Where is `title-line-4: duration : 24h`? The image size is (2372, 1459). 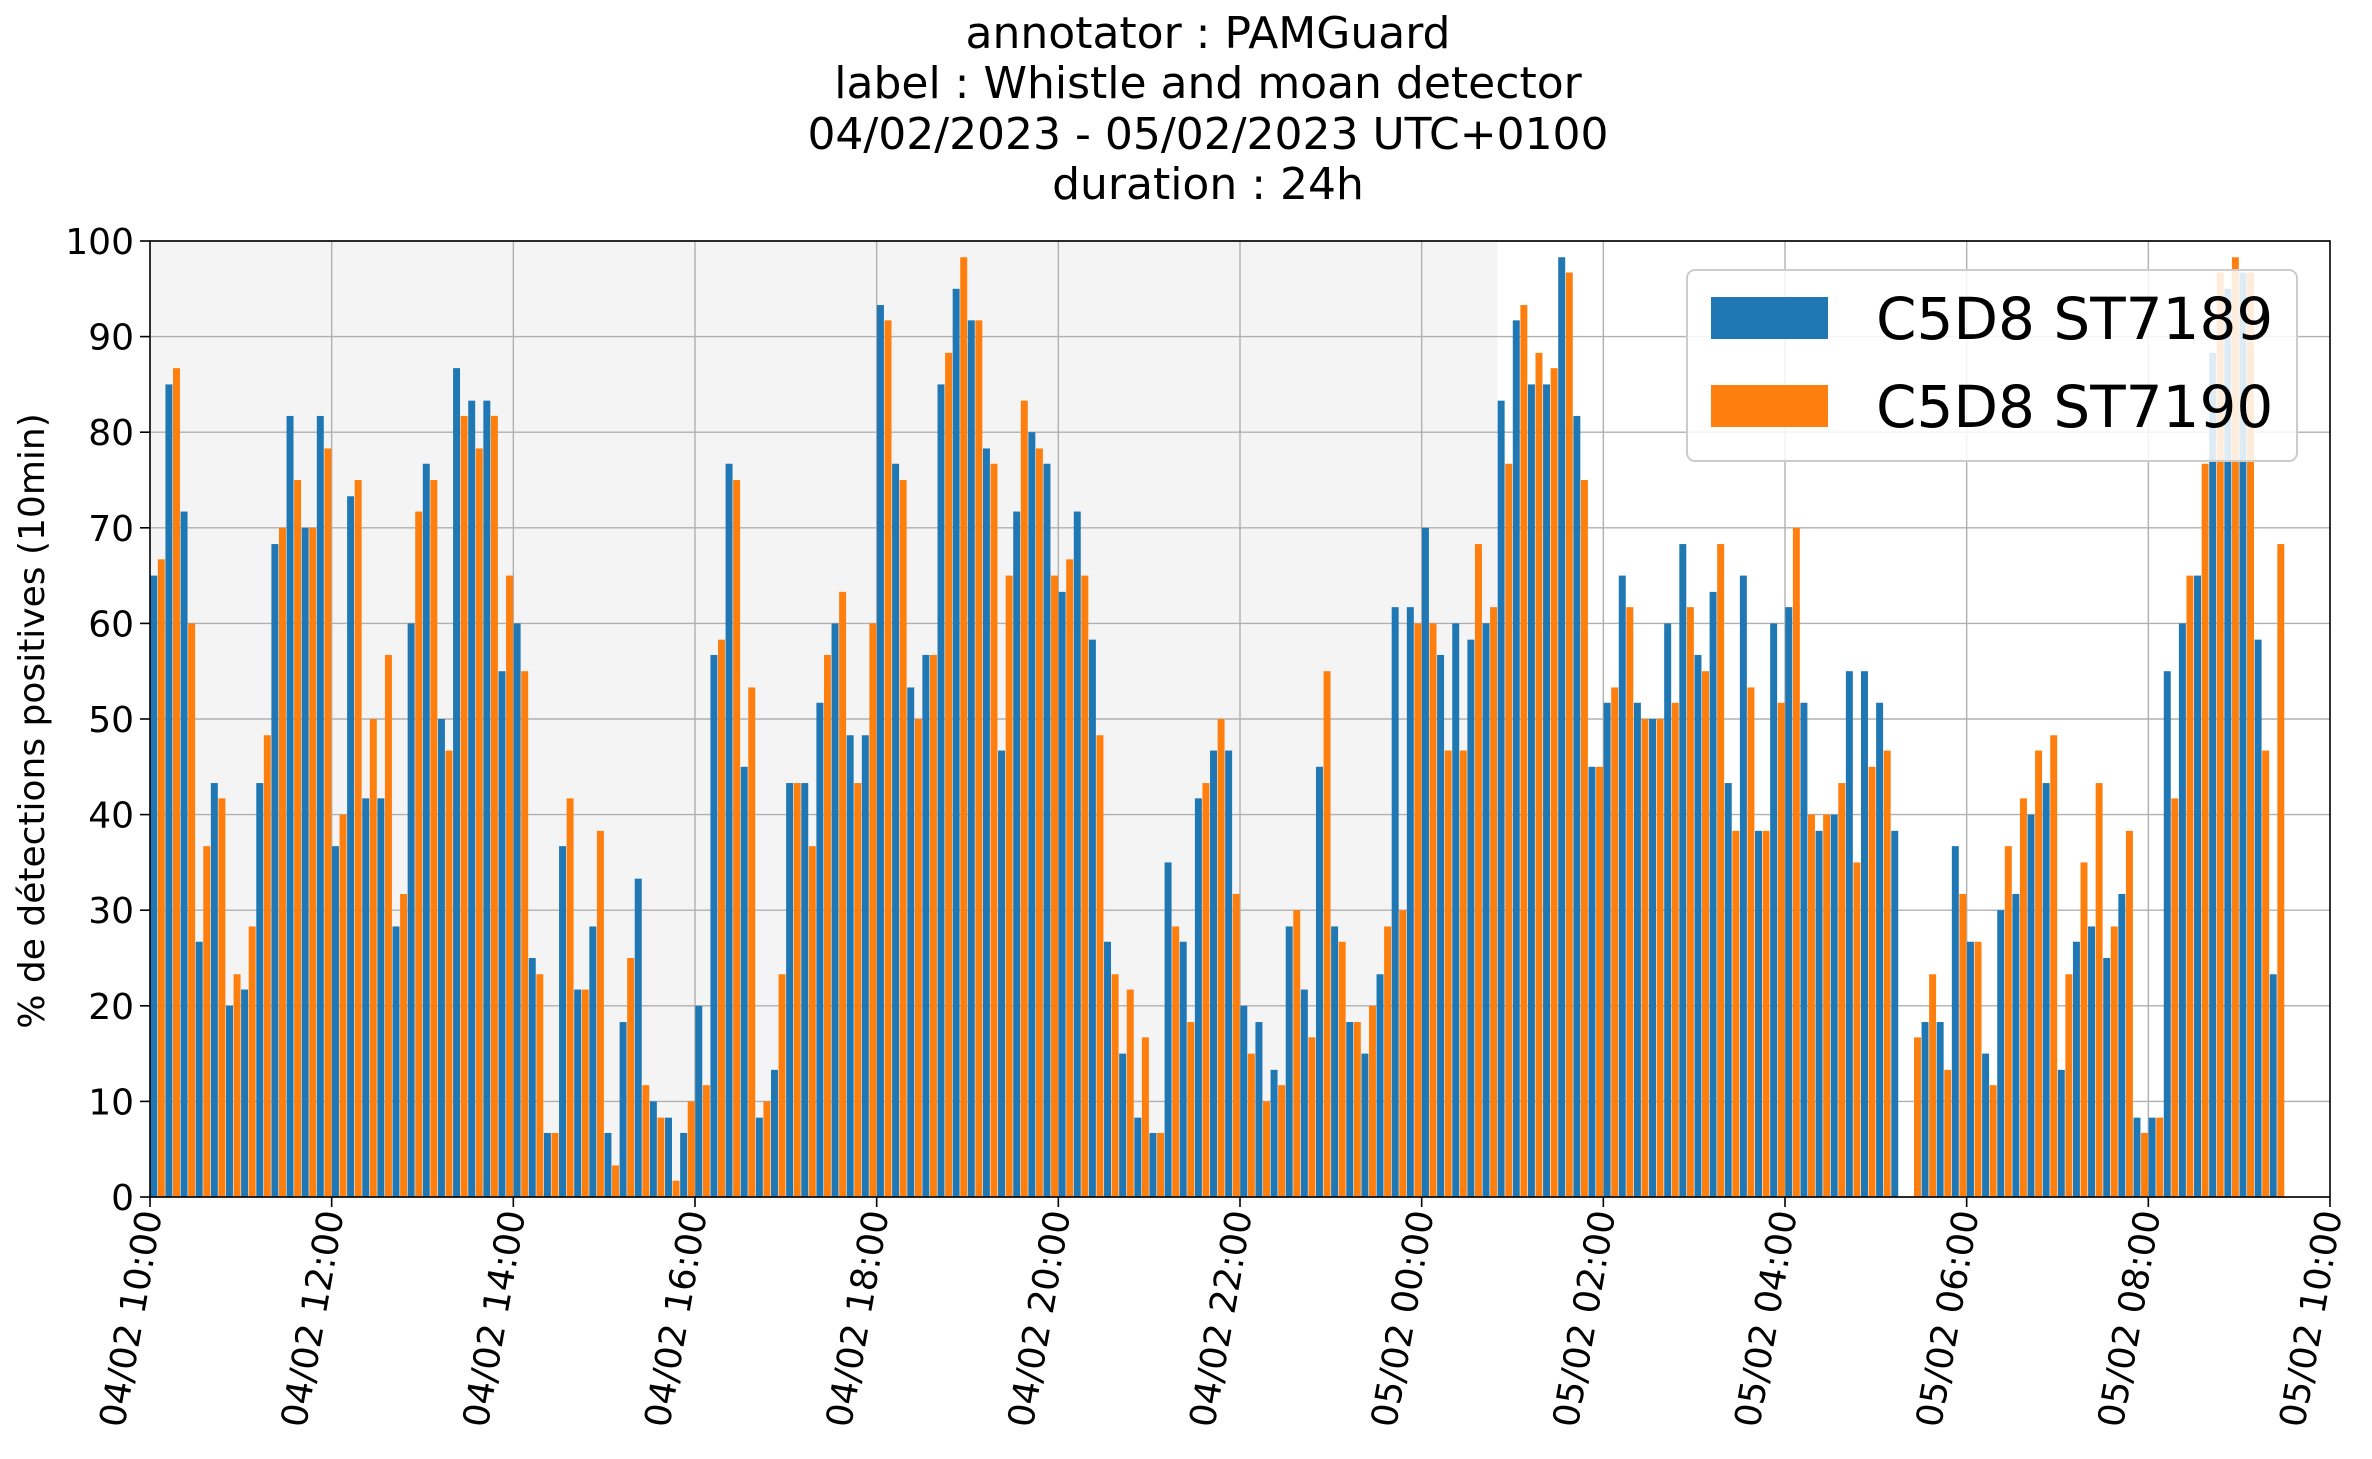
title-line-4: duration : 24h is located at coordinates (1208, 184).